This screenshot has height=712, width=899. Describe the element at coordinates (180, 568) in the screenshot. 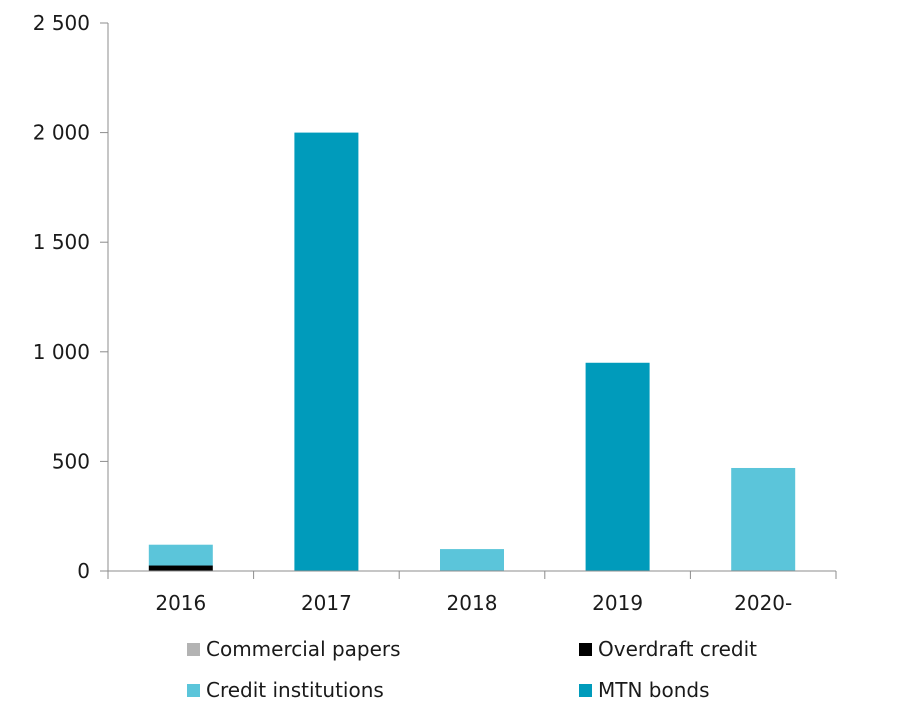

I see `bar-overdraft-credit-2016` at that location.